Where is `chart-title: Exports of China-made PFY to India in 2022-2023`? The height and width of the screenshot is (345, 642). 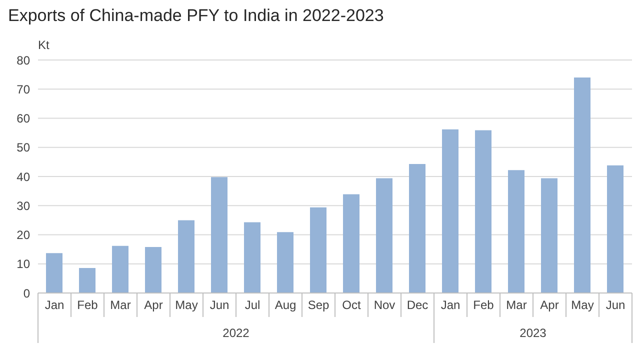
chart-title: Exports of China-made PFY to India in 2022-2023 is located at coordinates (196, 16).